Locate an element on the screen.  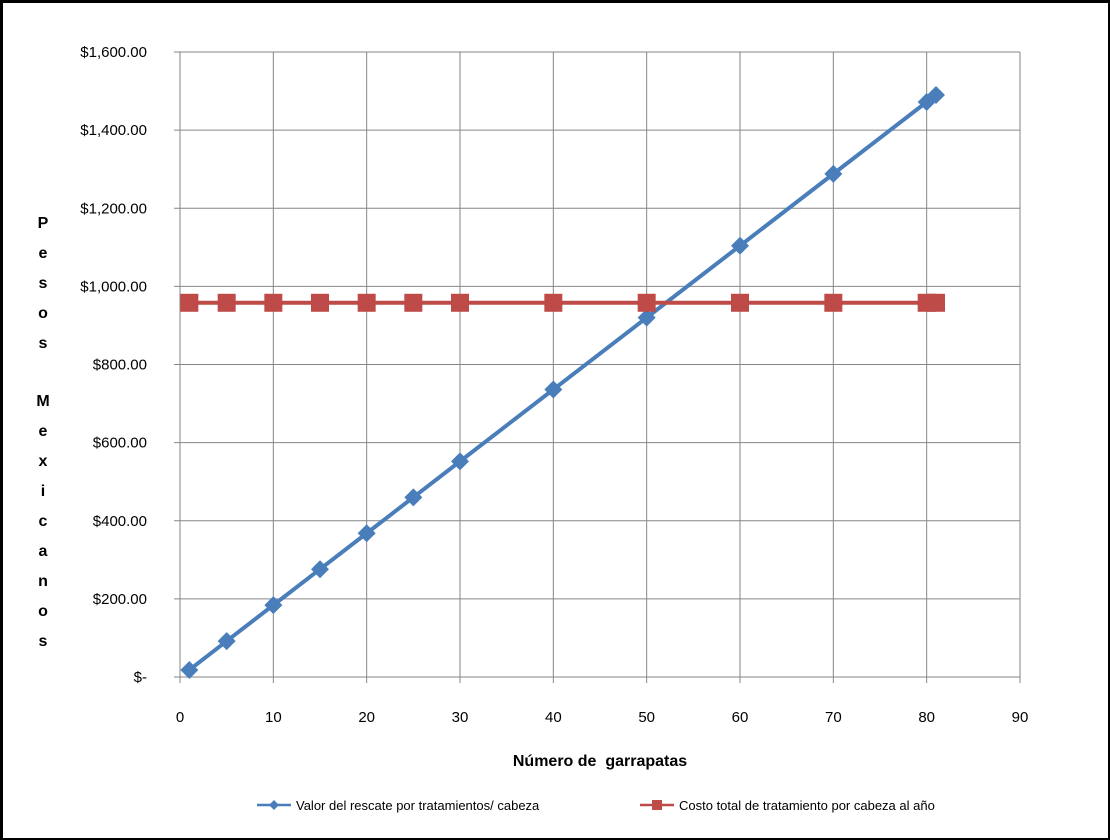
y-tick-label: $1,600.00 is located at coordinates (113, 52).